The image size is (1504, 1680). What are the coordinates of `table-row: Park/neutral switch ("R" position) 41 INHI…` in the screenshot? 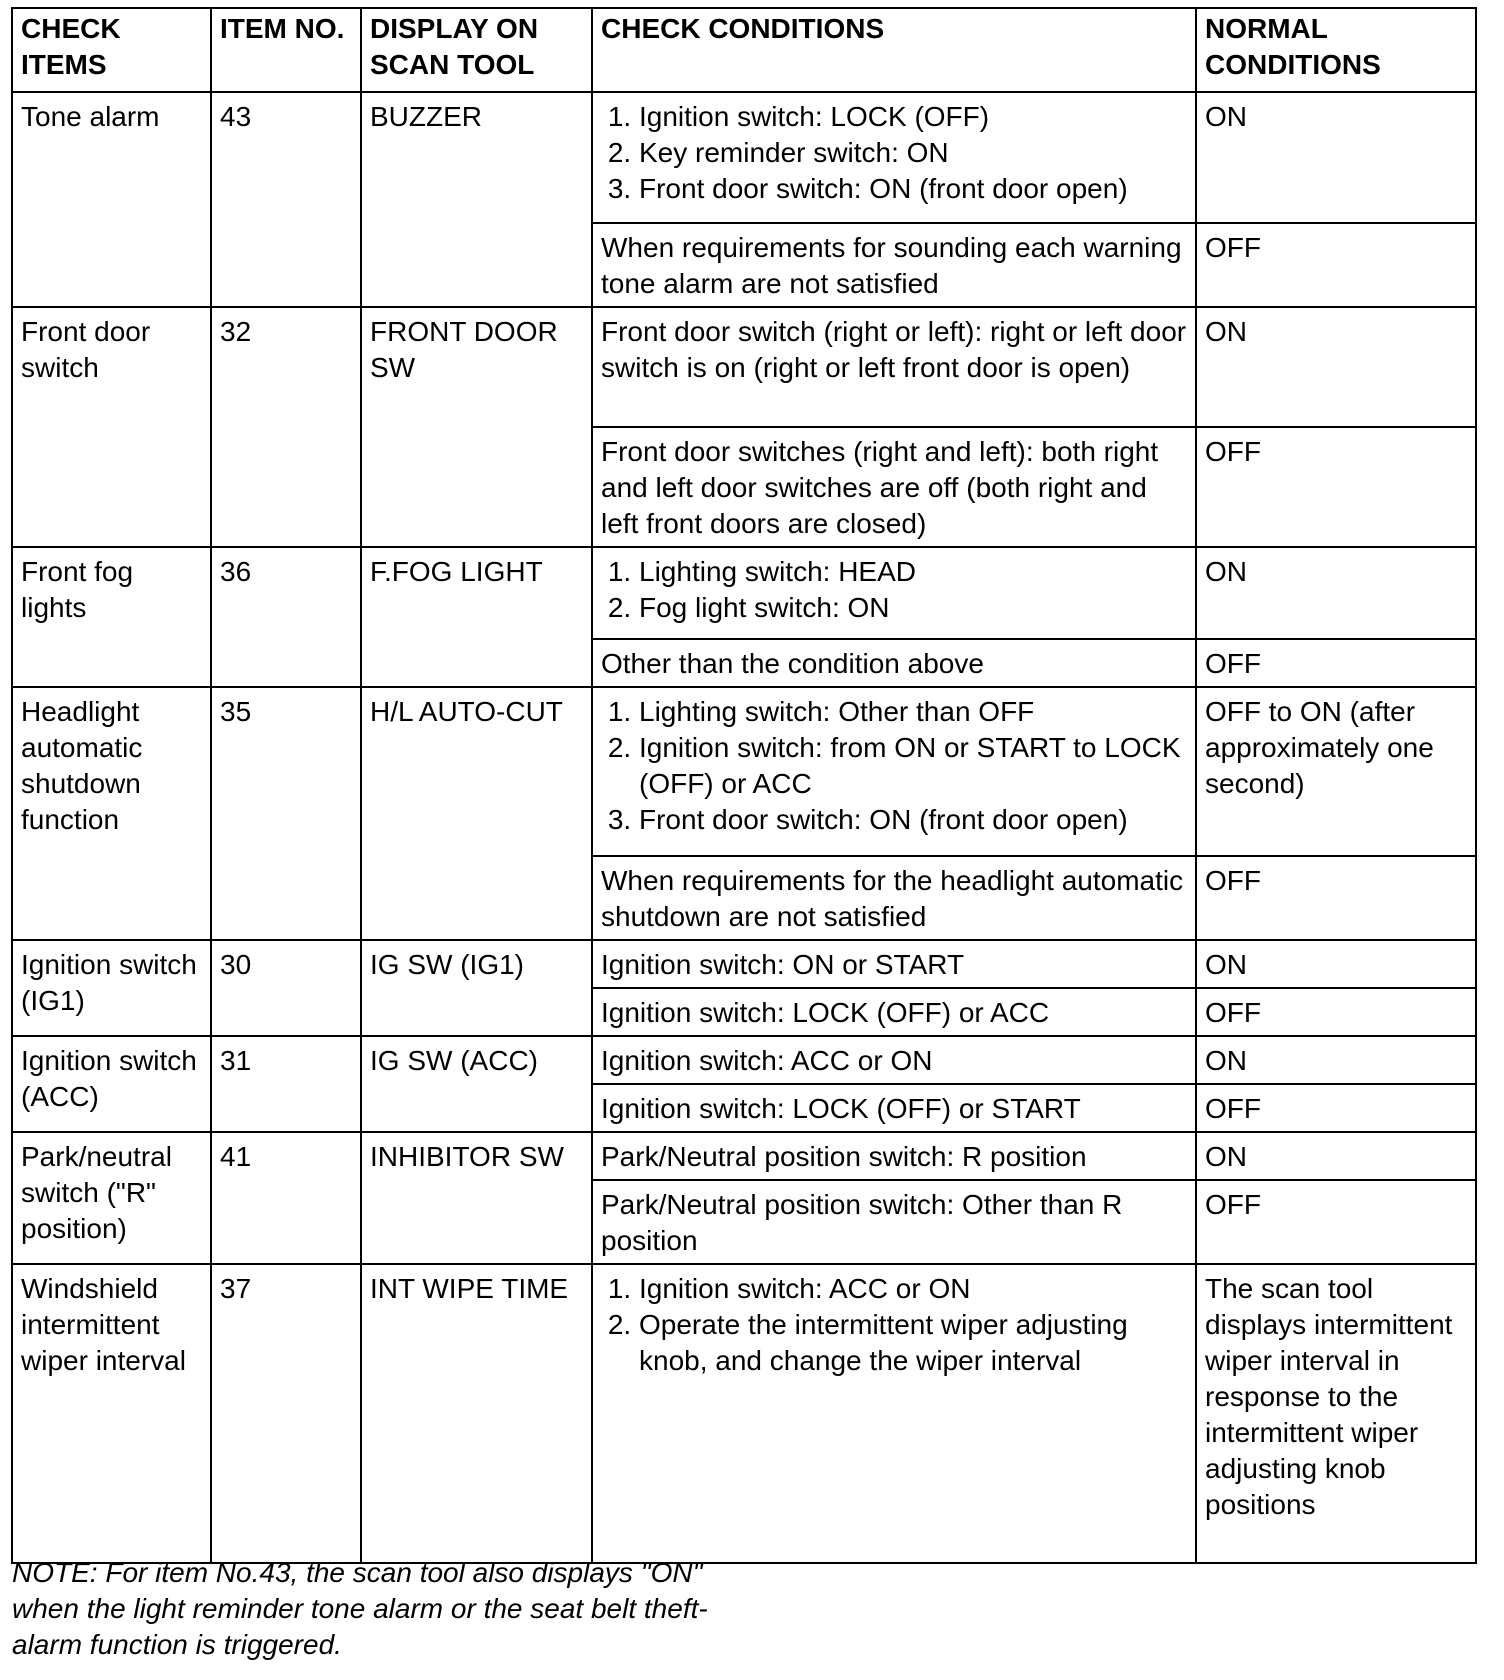 It's located at (744, 1198).